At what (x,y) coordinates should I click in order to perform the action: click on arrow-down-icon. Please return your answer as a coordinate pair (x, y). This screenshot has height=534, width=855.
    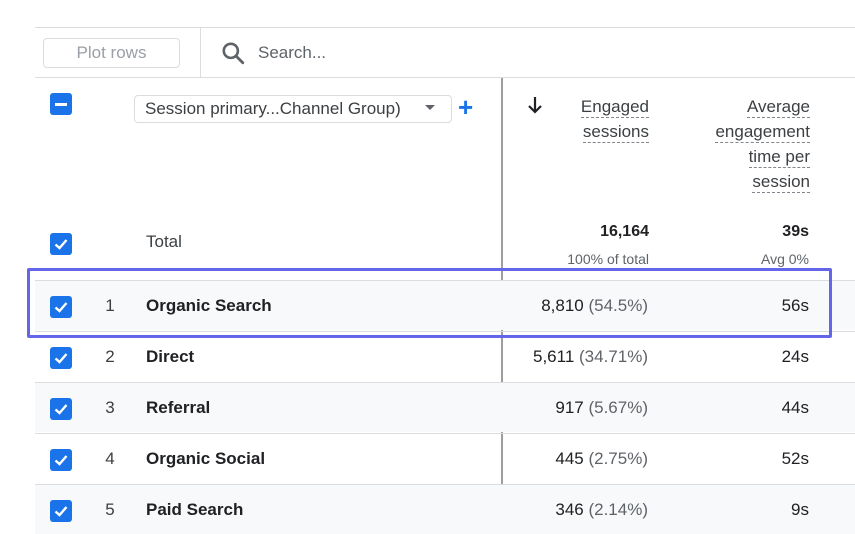
    Looking at the image, I should click on (535, 105).